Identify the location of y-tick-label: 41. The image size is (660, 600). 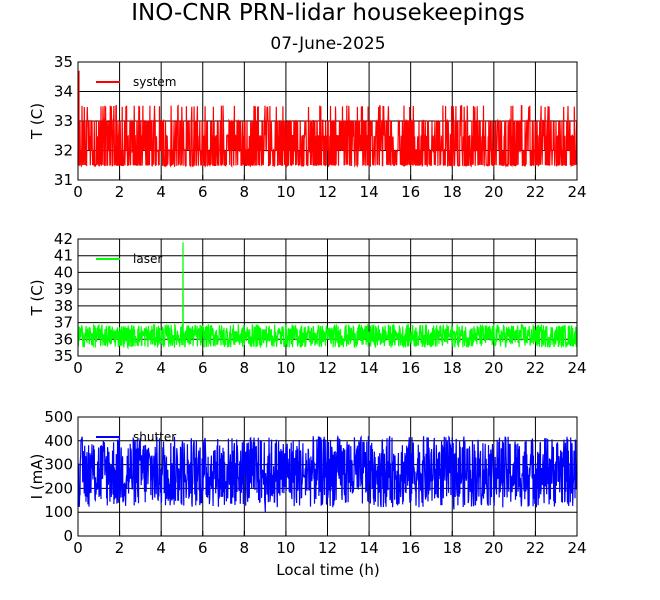
(63, 256).